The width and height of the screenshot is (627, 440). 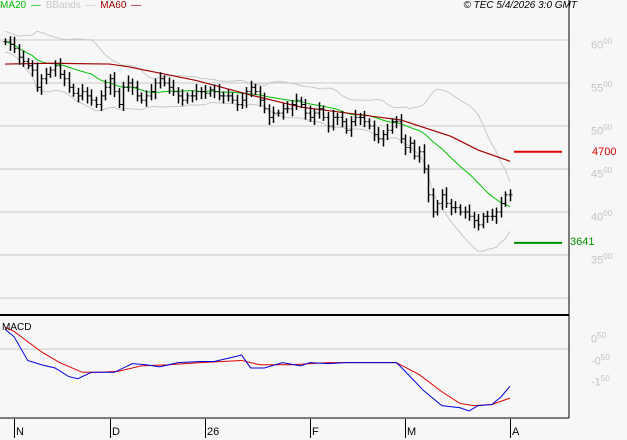 What do you see at coordinates (257, 366) in the screenshot?
I see `macd-signal-line` at bounding box center [257, 366].